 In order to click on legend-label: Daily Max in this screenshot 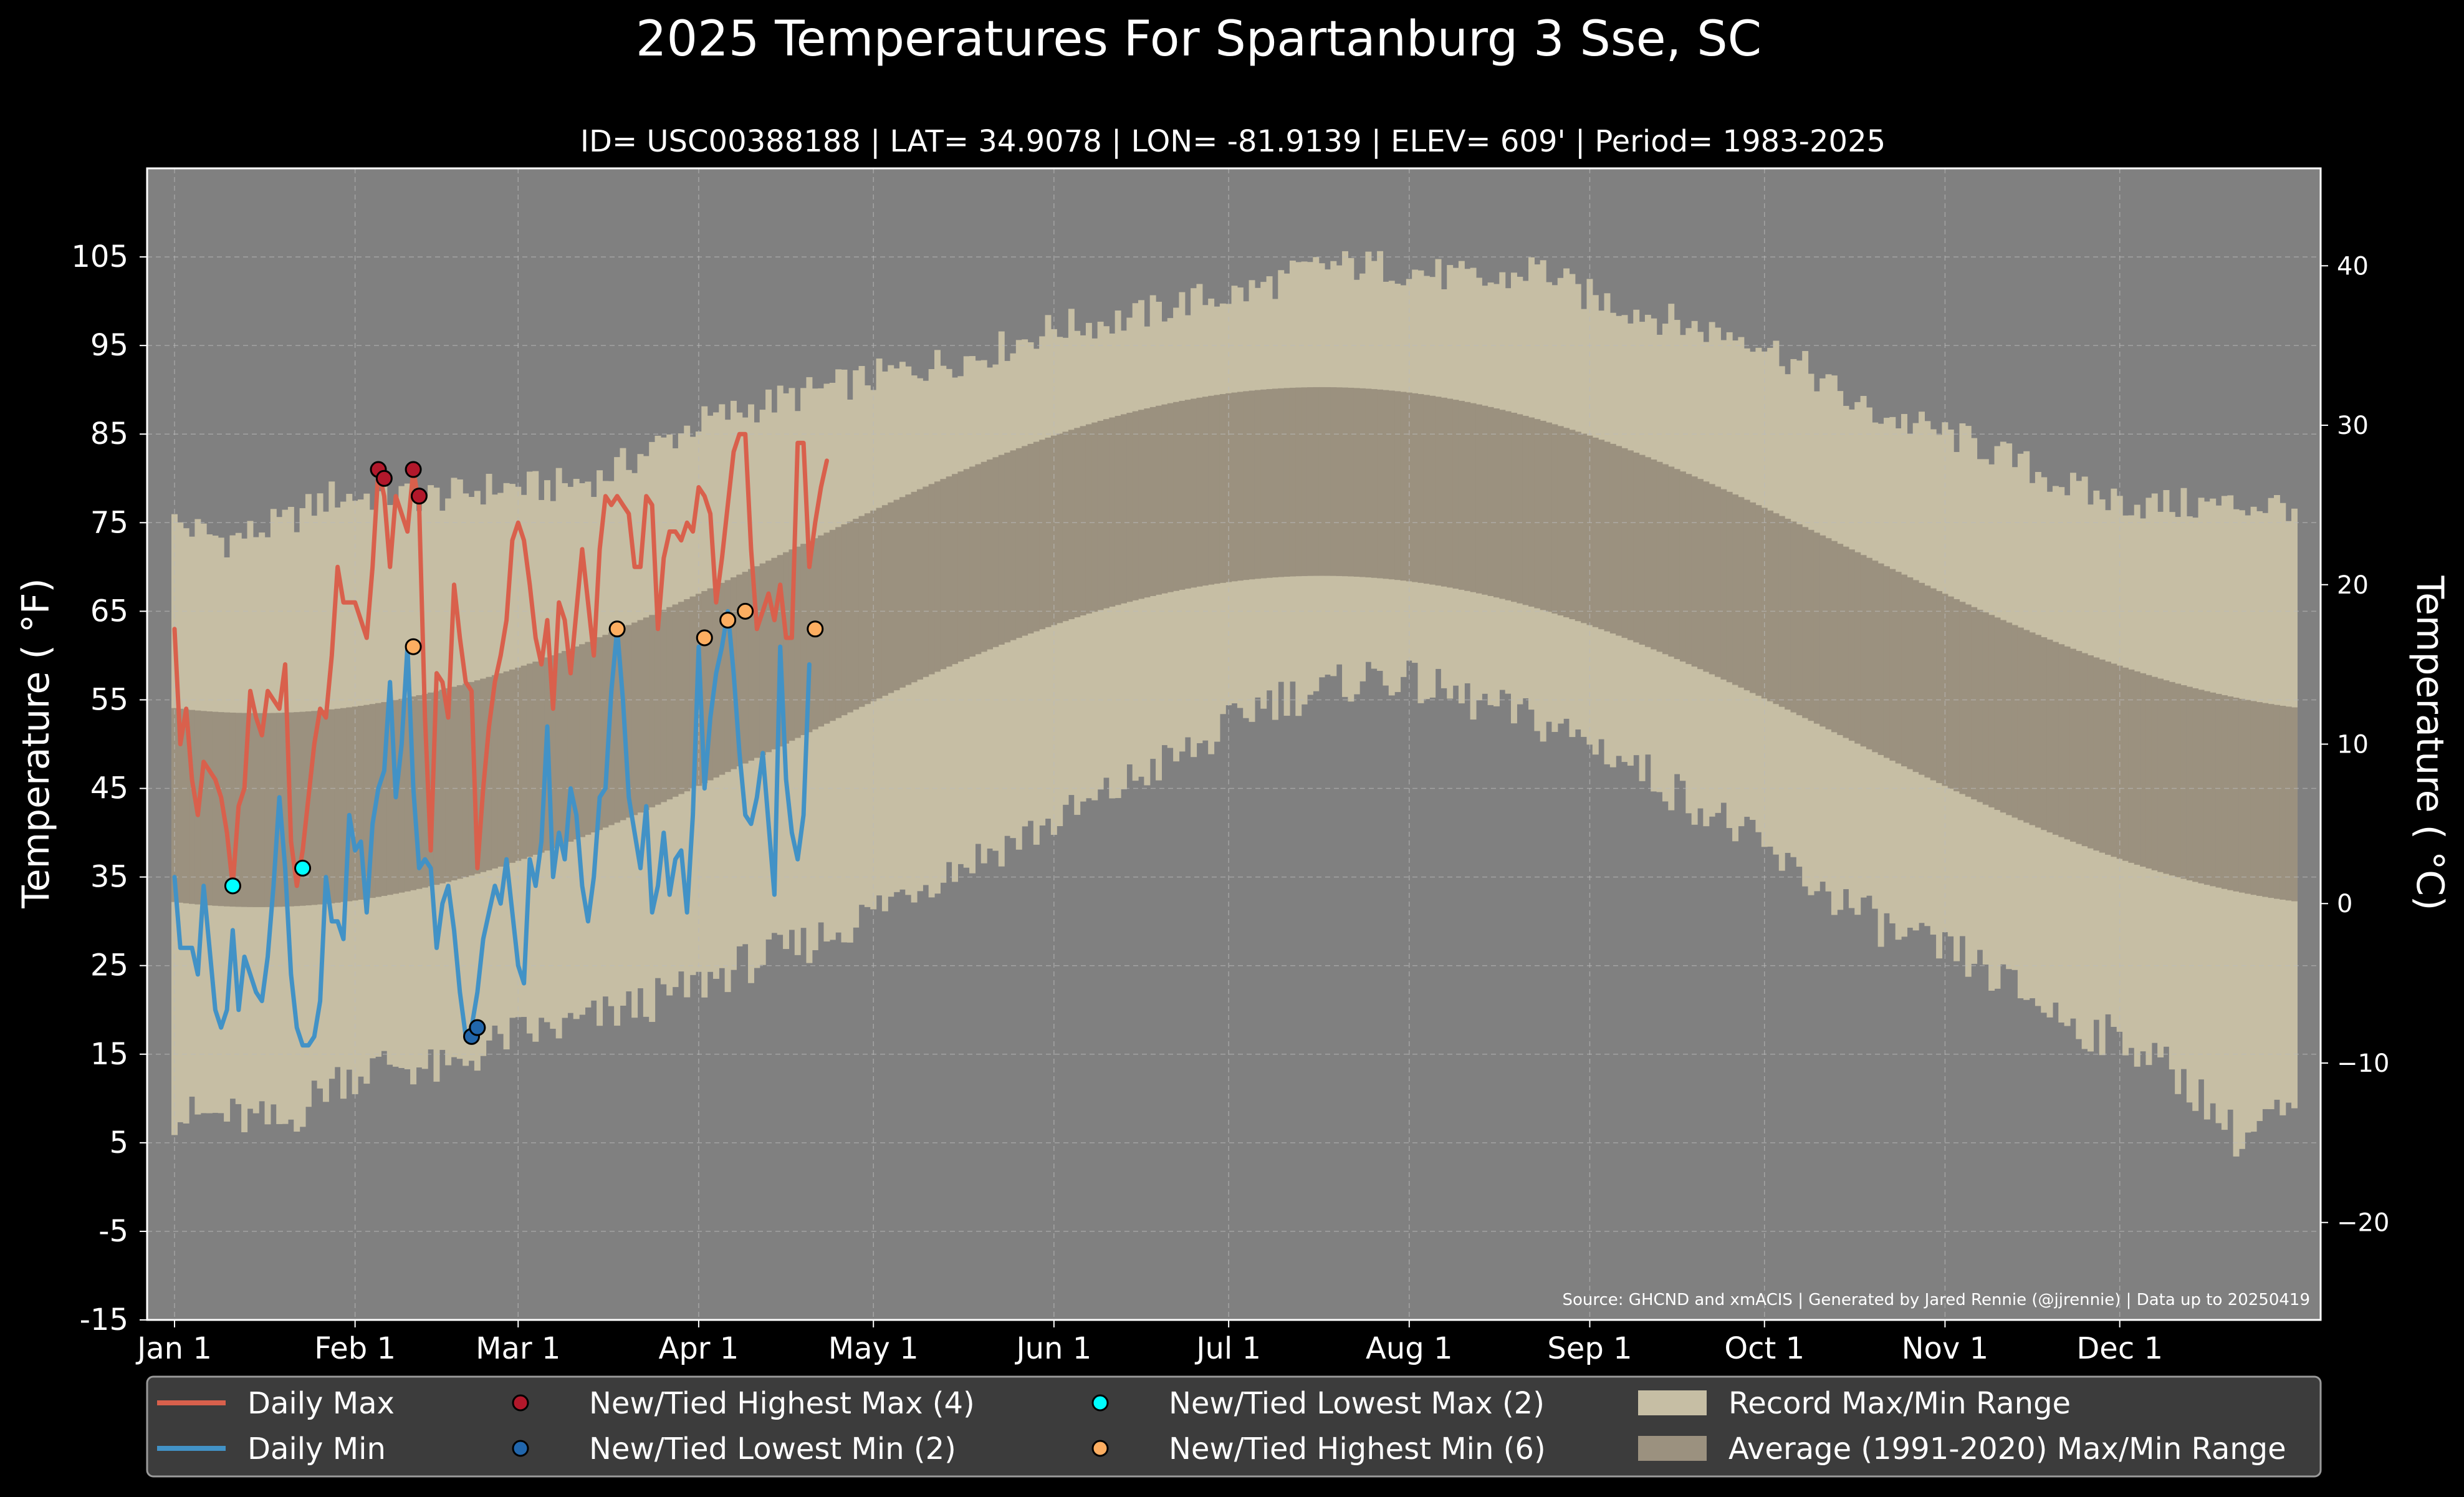, I will do `click(321, 1403)`.